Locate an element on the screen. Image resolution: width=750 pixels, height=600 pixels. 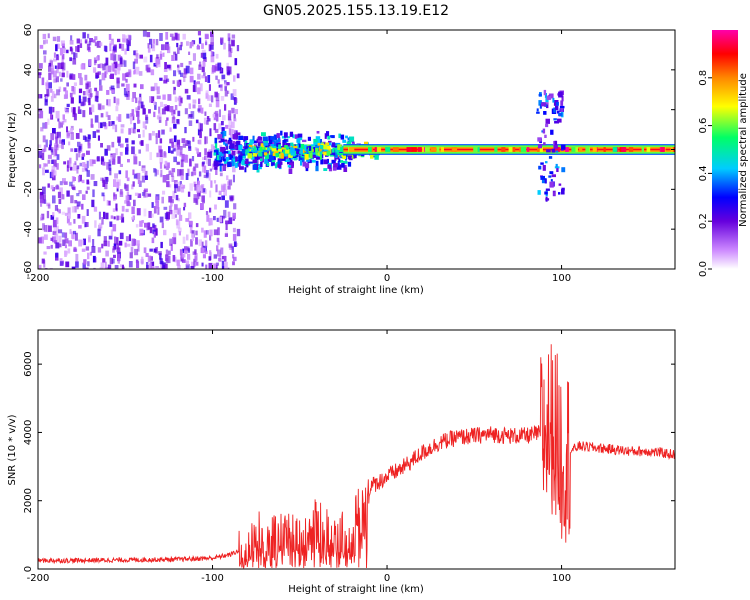
x-tick-label: 0 is located at coordinates (387, 278).